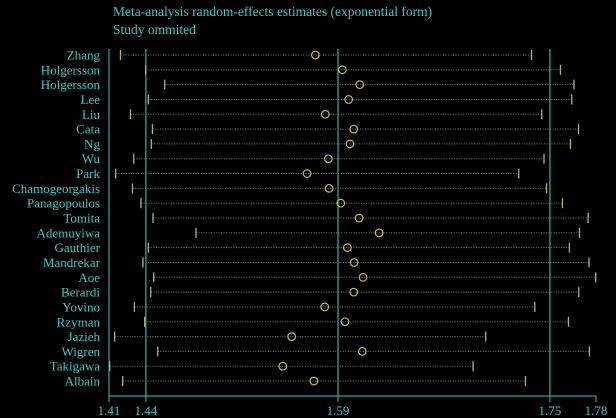 Image resolution: width=616 pixels, height=418 pixels. Describe the element at coordinates (81, 218) in the screenshot. I see `study-label: Tomita` at that location.